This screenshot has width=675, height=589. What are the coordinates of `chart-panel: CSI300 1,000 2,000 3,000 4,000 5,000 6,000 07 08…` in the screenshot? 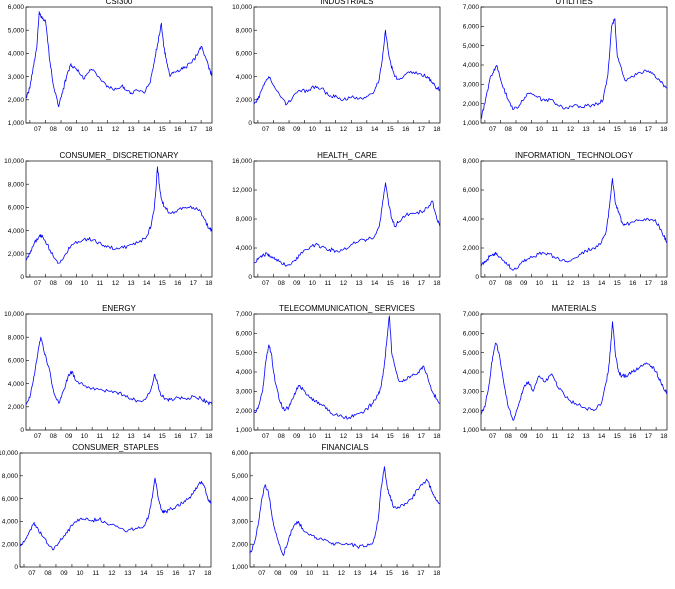 It's located at (110, 66).